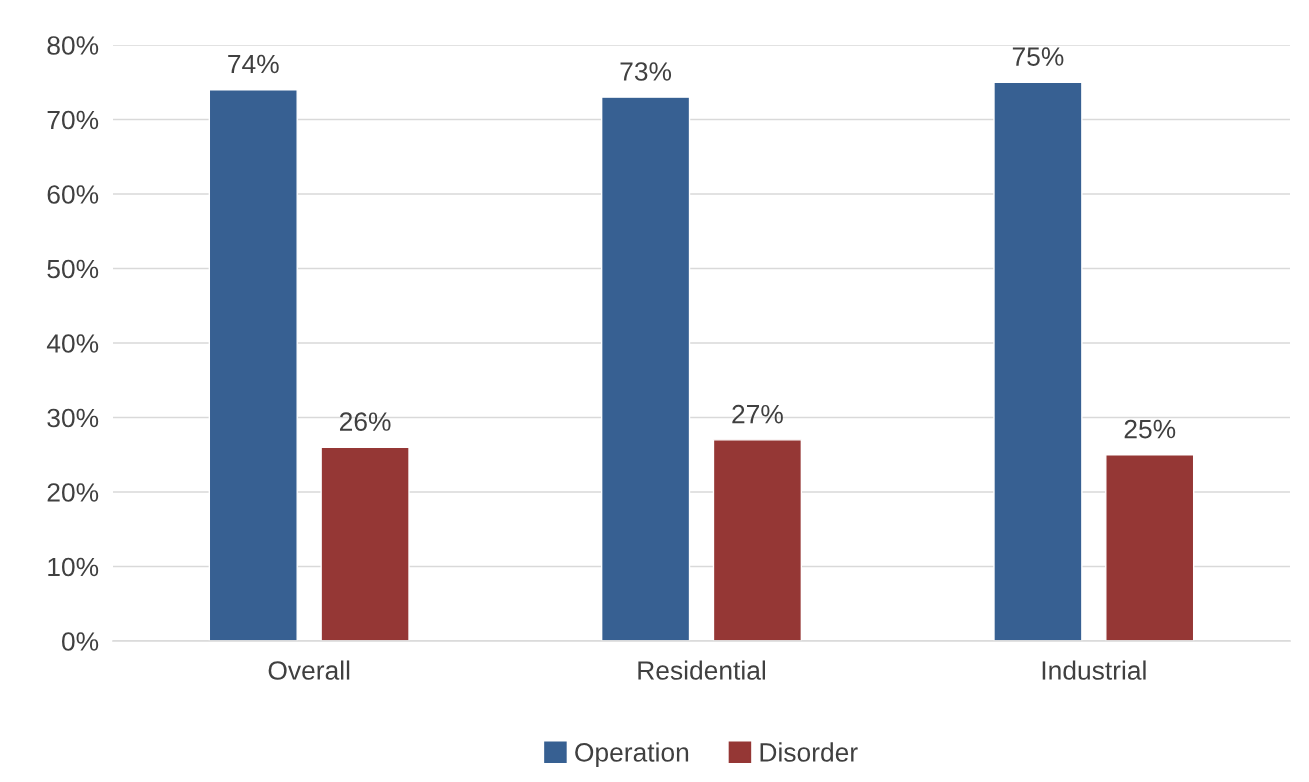 The image size is (1309, 782). I want to click on y-tick-label: 70%, so click(73, 120).